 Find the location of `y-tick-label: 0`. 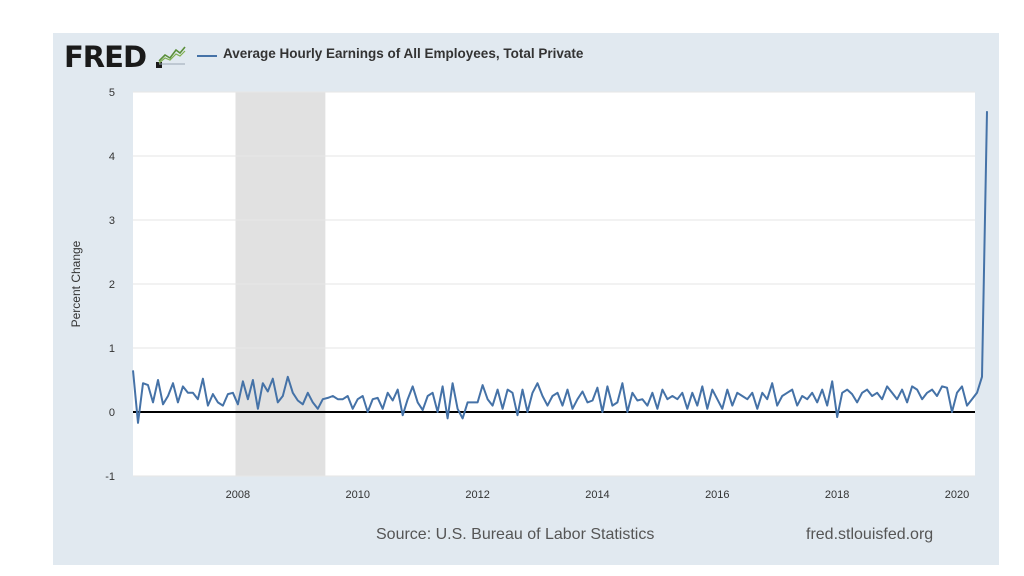

y-tick-label: 0 is located at coordinates (112, 413).